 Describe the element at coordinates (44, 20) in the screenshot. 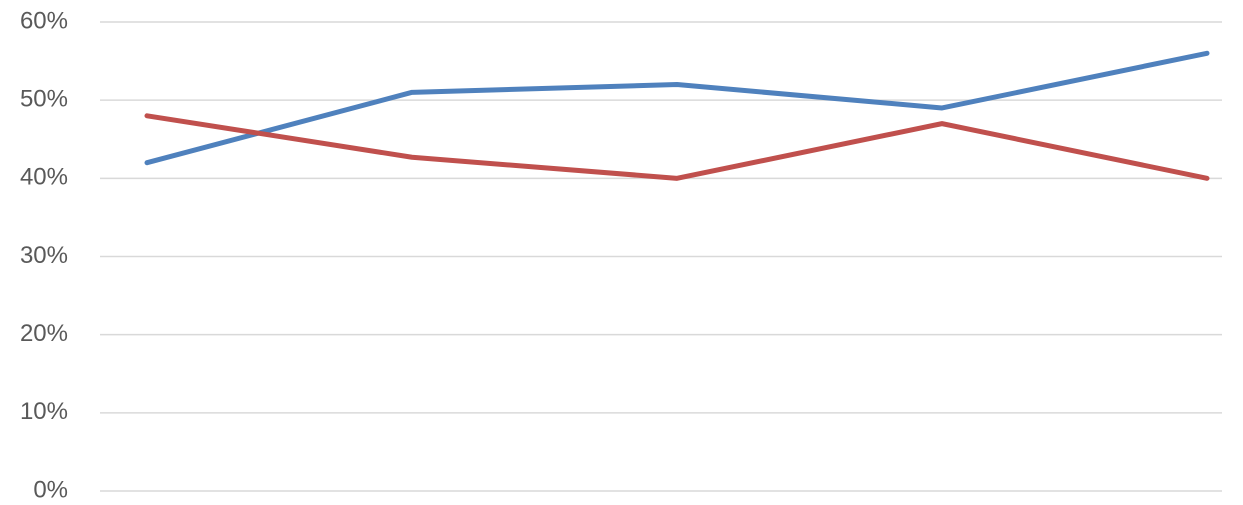

I see `y-tick-label: 60%` at that location.